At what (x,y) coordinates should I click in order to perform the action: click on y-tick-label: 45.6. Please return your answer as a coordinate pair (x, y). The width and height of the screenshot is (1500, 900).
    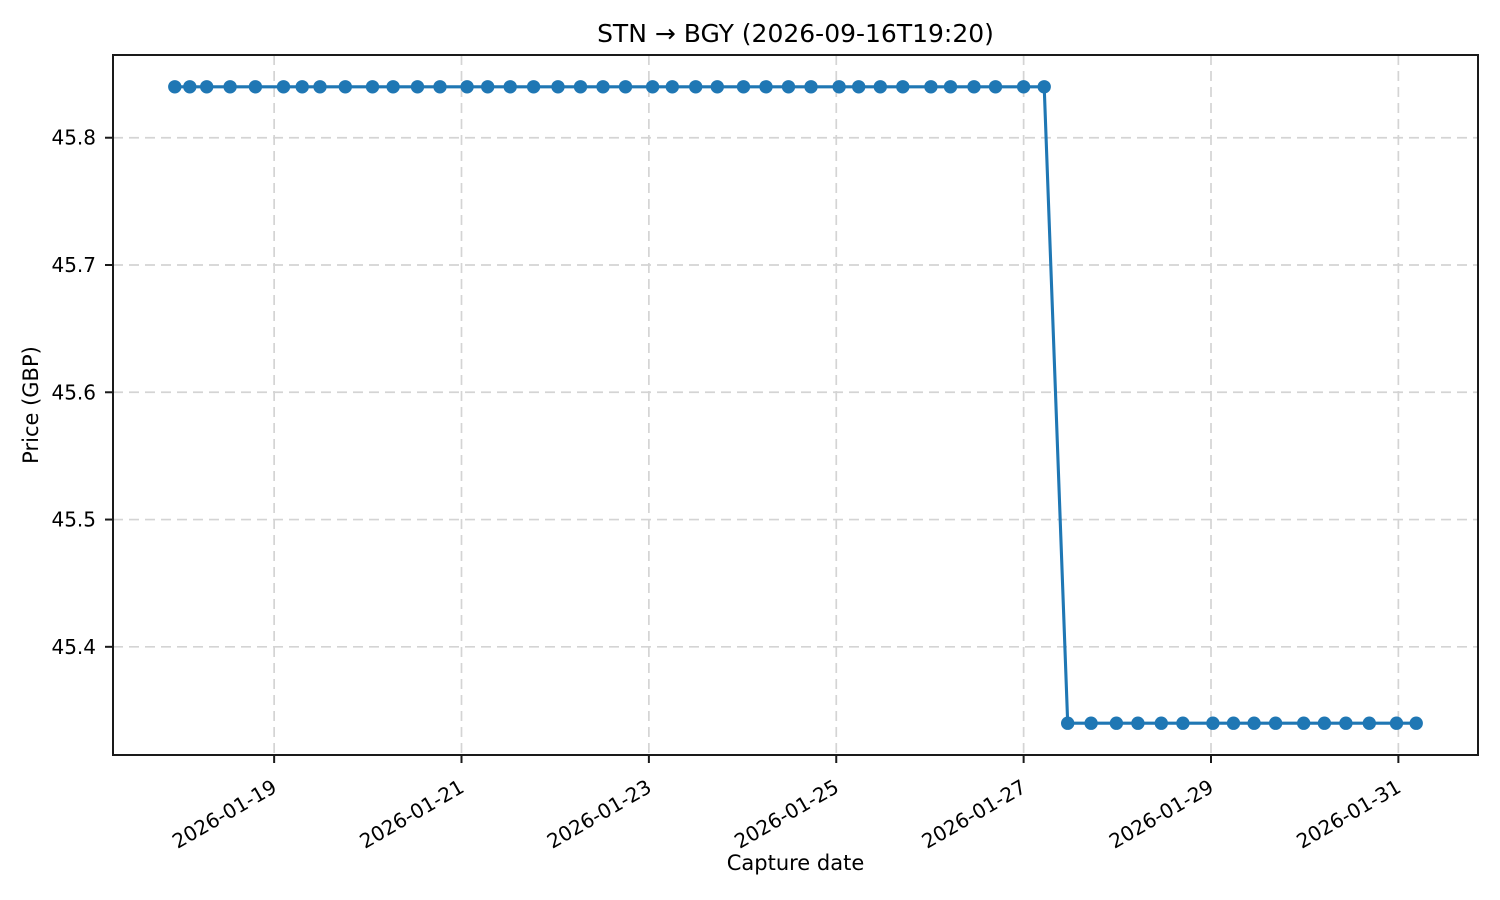
    Looking at the image, I should click on (73, 392).